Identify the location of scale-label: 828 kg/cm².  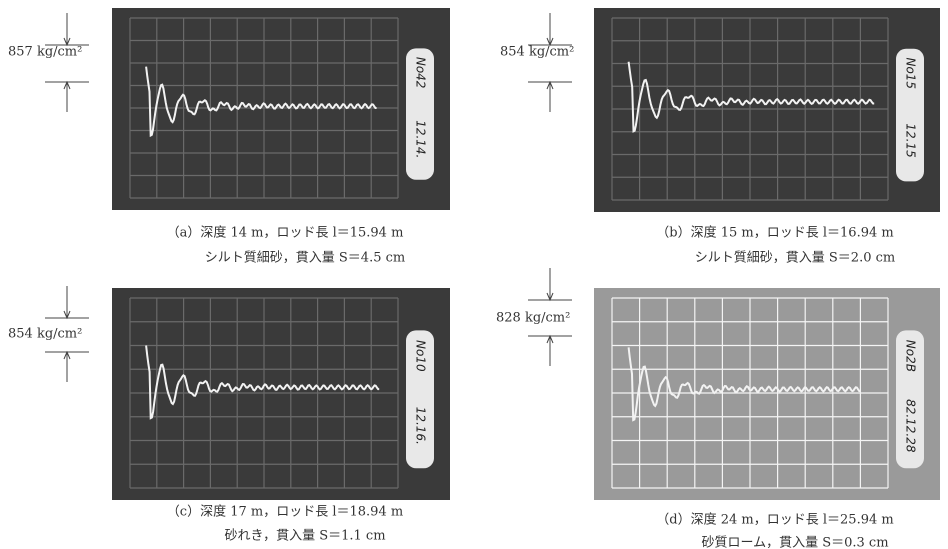
(533, 318).